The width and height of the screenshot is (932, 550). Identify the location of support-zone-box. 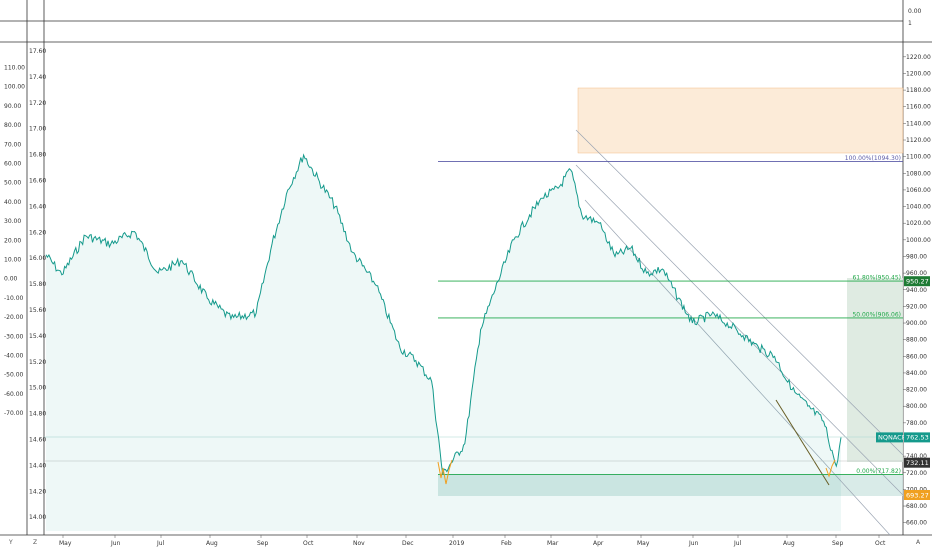
(670, 485).